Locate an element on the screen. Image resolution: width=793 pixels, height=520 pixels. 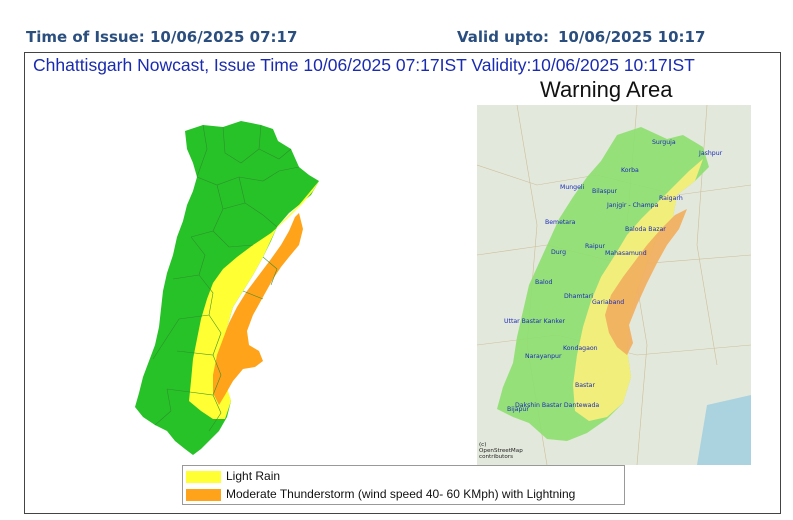
district-label: Bemetara is located at coordinates (560, 222).